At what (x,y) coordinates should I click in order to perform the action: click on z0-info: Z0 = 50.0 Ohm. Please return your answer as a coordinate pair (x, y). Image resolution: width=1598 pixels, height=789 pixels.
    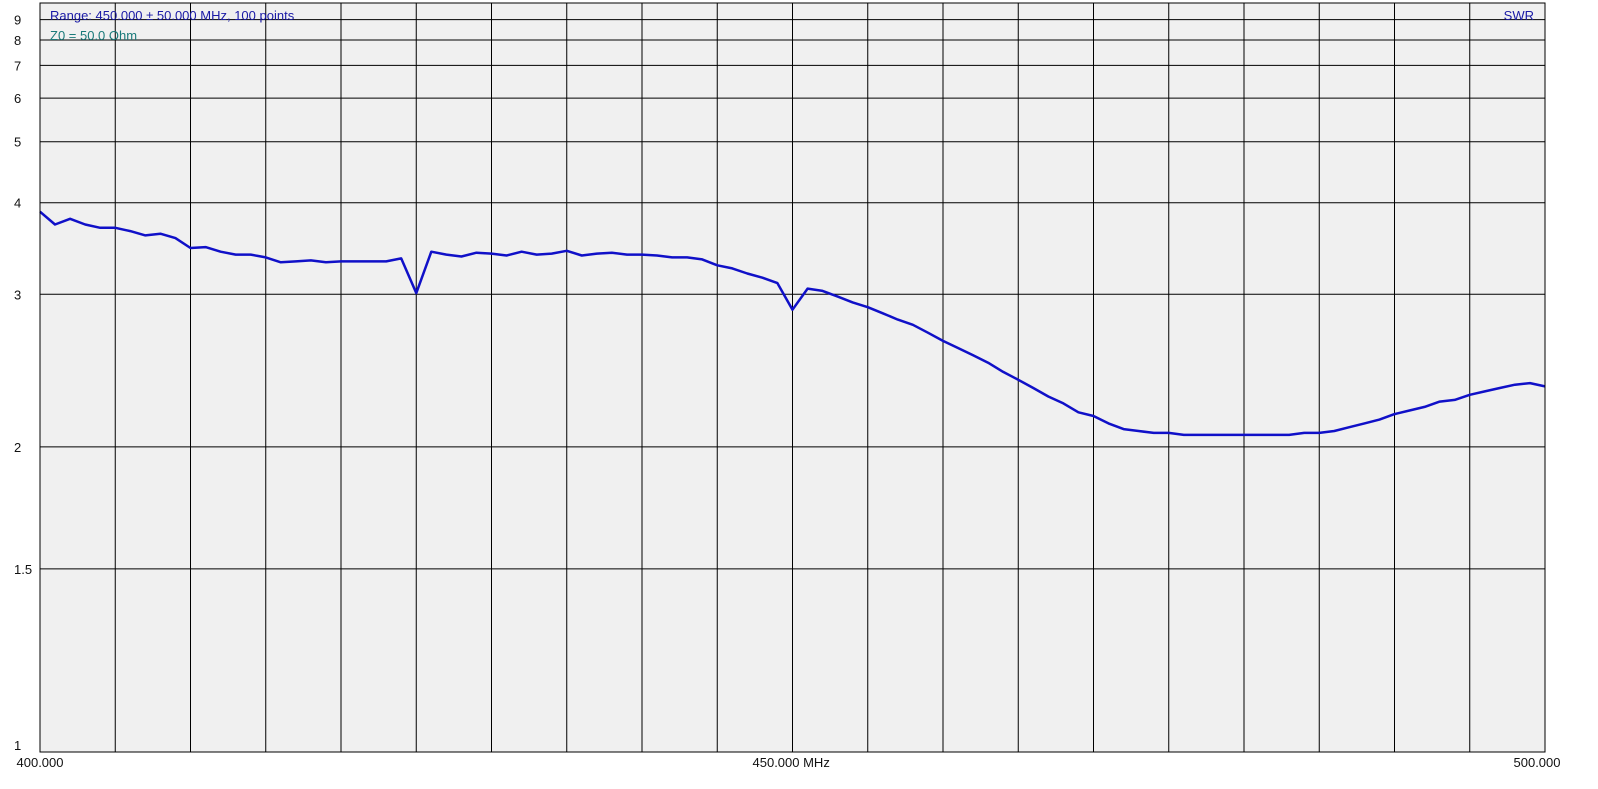
    Looking at the image, I should click on (94, 35).